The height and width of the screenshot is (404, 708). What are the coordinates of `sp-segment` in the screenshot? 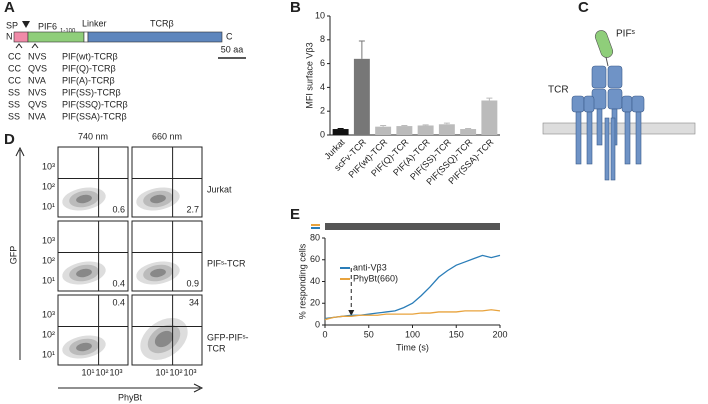 It's located at (21, 37).